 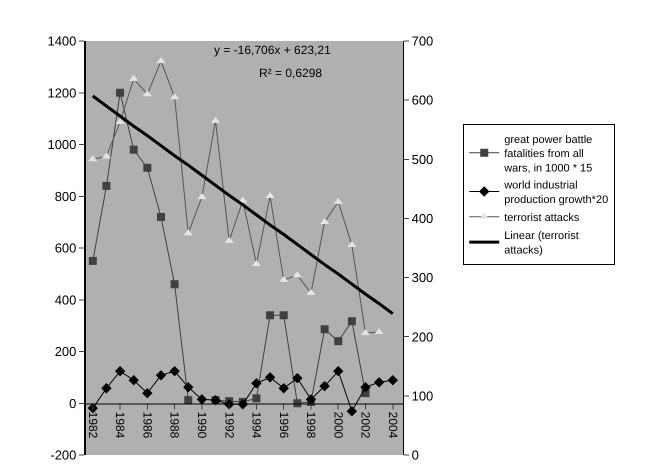 I want to click on y2-tick-label: 600, so click(x=423, y=100).